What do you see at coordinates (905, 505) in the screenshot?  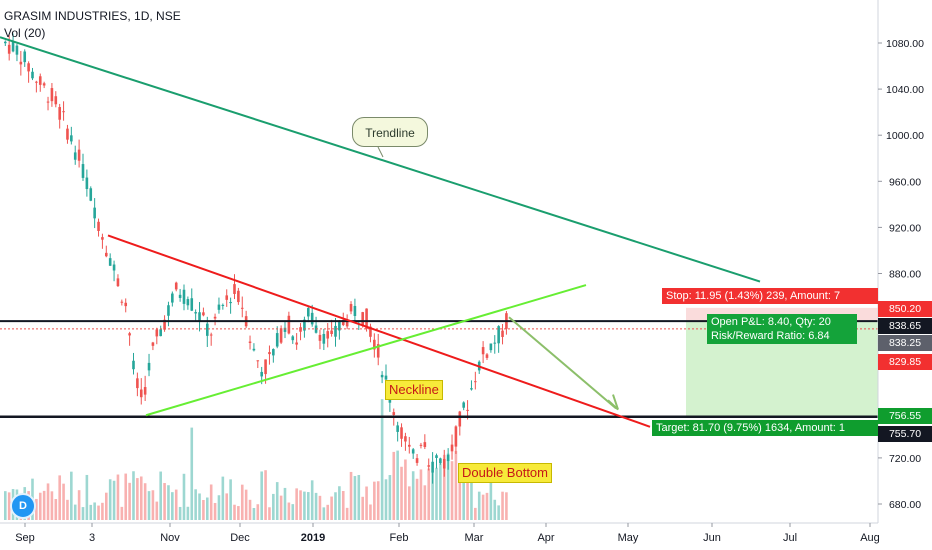 I see `y-tick-label: 680.00` at bounding box center [905, 505].